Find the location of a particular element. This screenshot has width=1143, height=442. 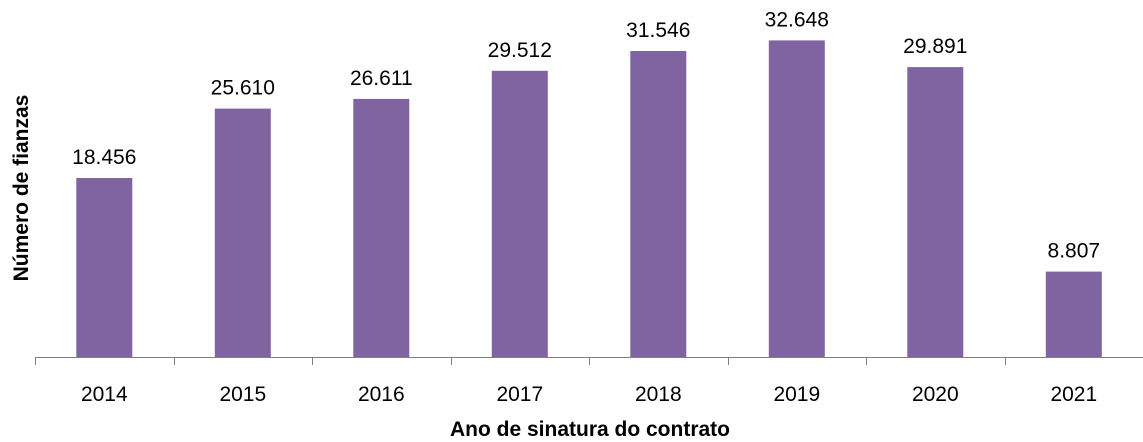

data-label-2020: 29.891 is located at coordinates (935, 46).